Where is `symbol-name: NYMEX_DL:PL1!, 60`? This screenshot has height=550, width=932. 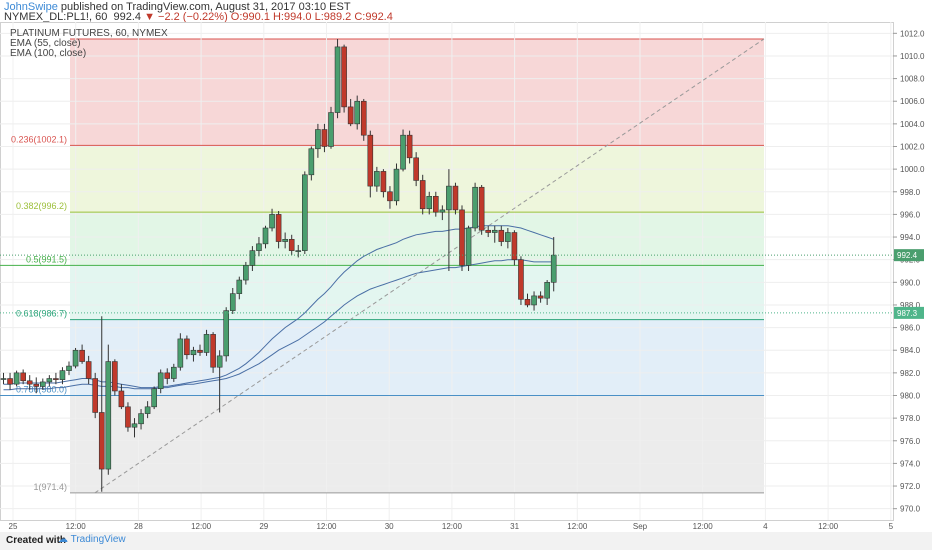 symbol-name: NYMEX_DL:PL1!, 60 is located at coordinates (56, 17).